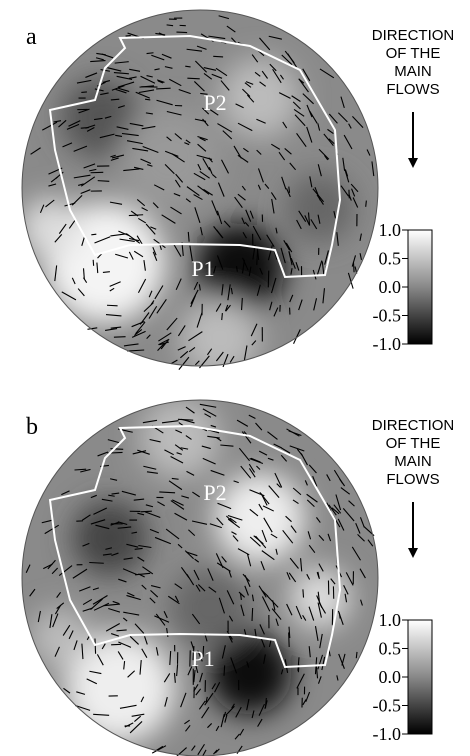 The height and width of the screenshot is (756, 470). Describe the element at coordinates (413, 71) in the screenshot. I see `direction-text: MAIN` at that location.